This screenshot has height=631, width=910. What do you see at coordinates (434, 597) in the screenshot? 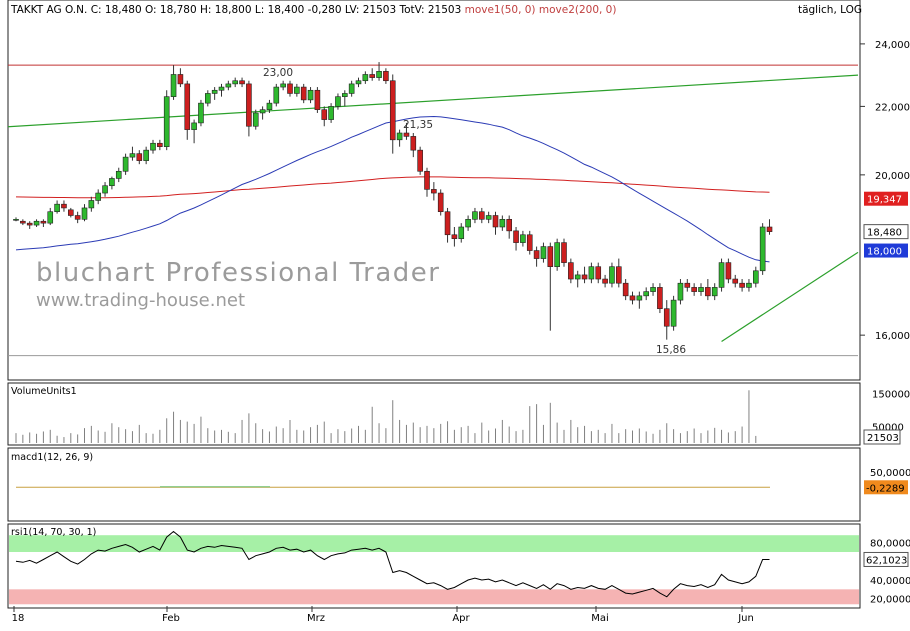
I see `rsi-oversold-zone` at bounding box center [434, 597].